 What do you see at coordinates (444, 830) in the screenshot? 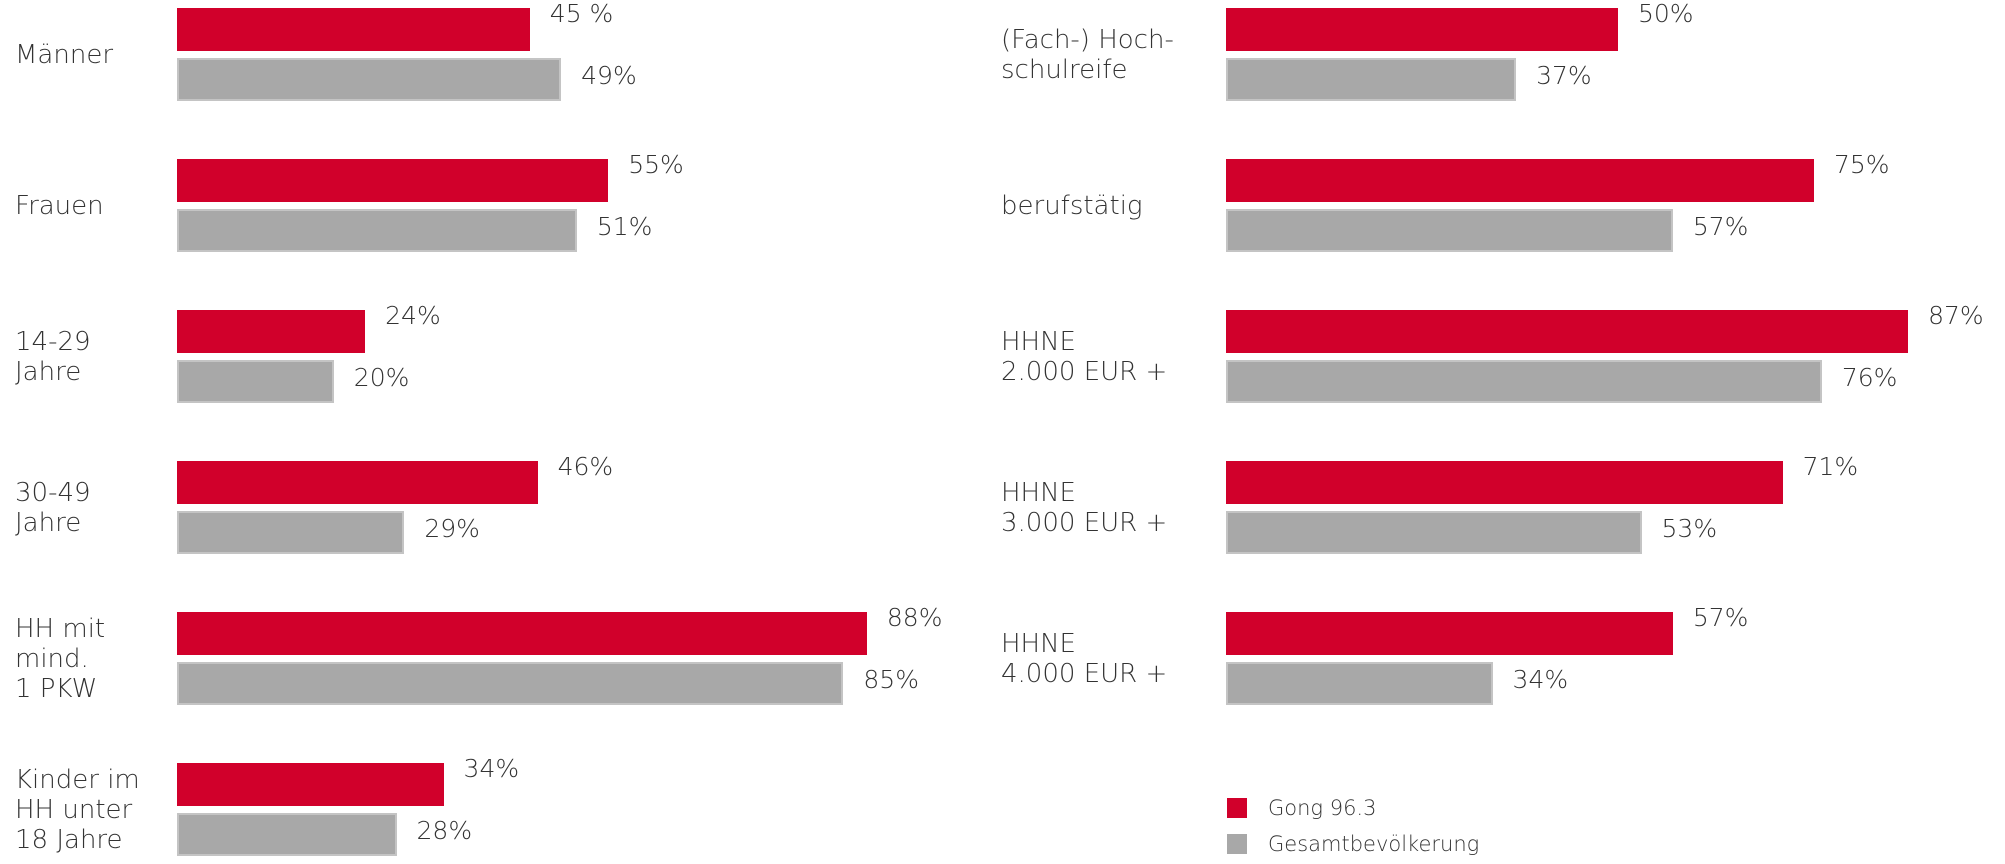
I see `value-label: 28%` at bounding box center [444, 830].